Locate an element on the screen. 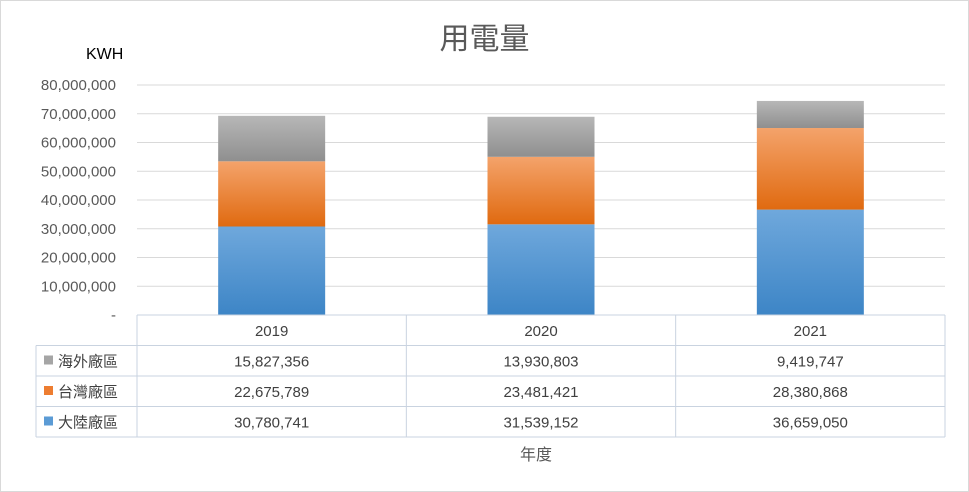 This screenshot has width=969, height=492. y-tick-label: 60,000,000 is located at coordinates (78, 143).